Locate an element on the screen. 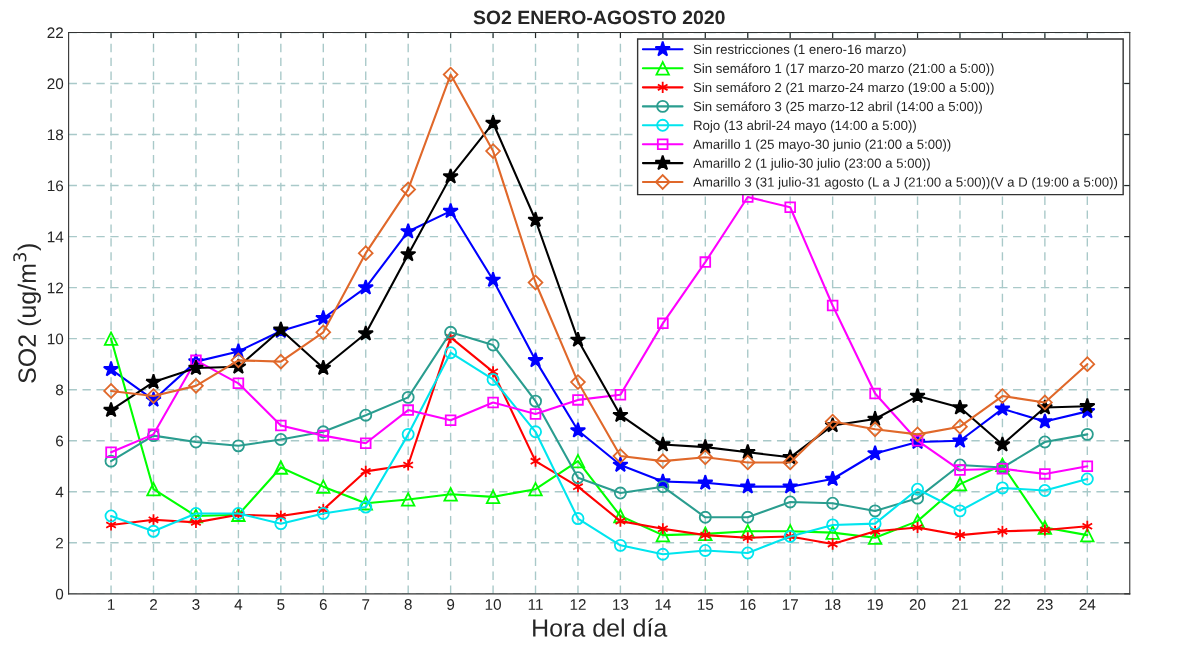  x-tick-label: 15 is located at coordinates (705, 604).